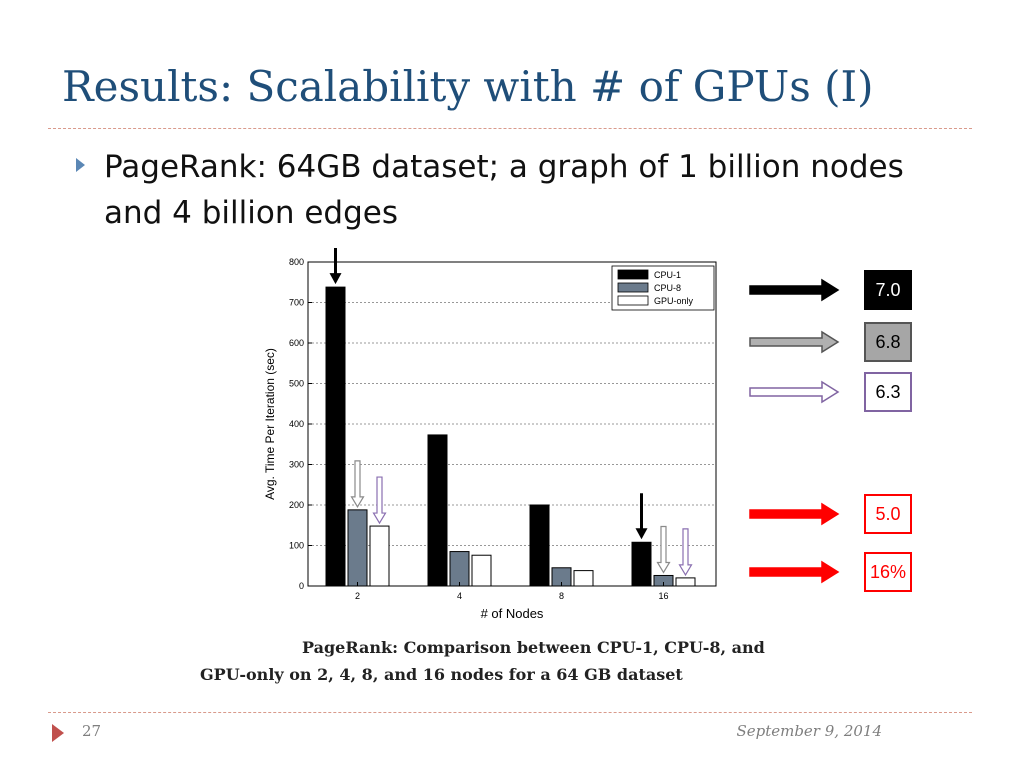 The height and width of the screenshot is (768, 1024). Describe the element at coordinates (468, 86) in the screenshot. I see `slide-title: Results: Scalability with # of GPUs (I)` at that location.